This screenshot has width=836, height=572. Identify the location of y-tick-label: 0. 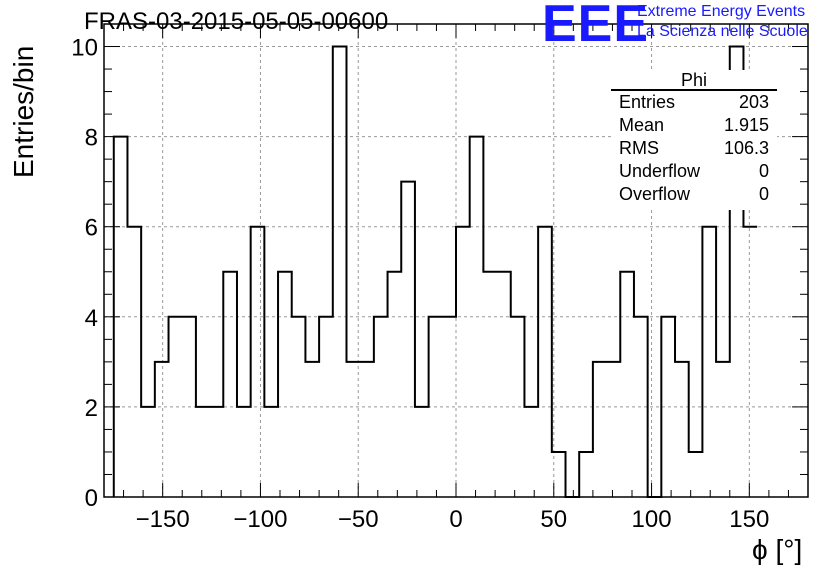
(91, 498).